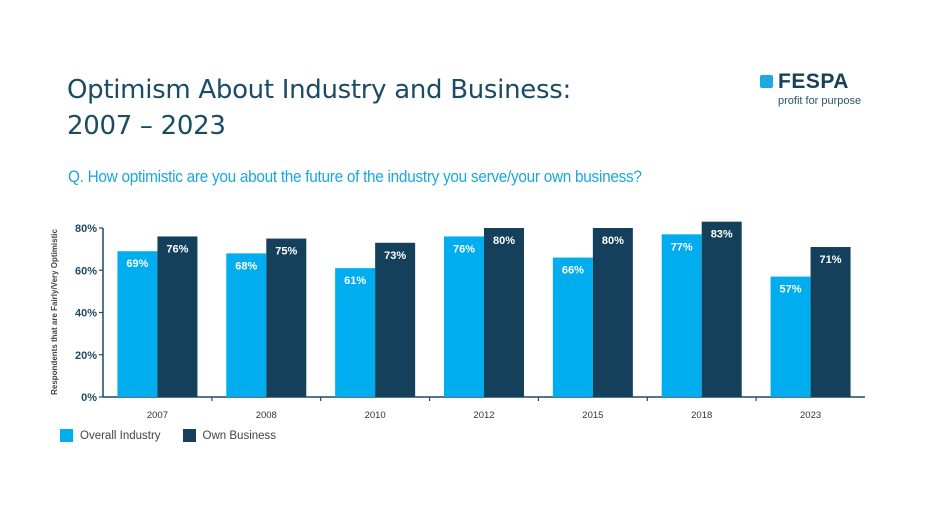 The image size is (935, 528). What do you see at coordinates (86, 271) in the screenshot?
I see `y-tick-label: 60%` at bounding box center [86, 271].